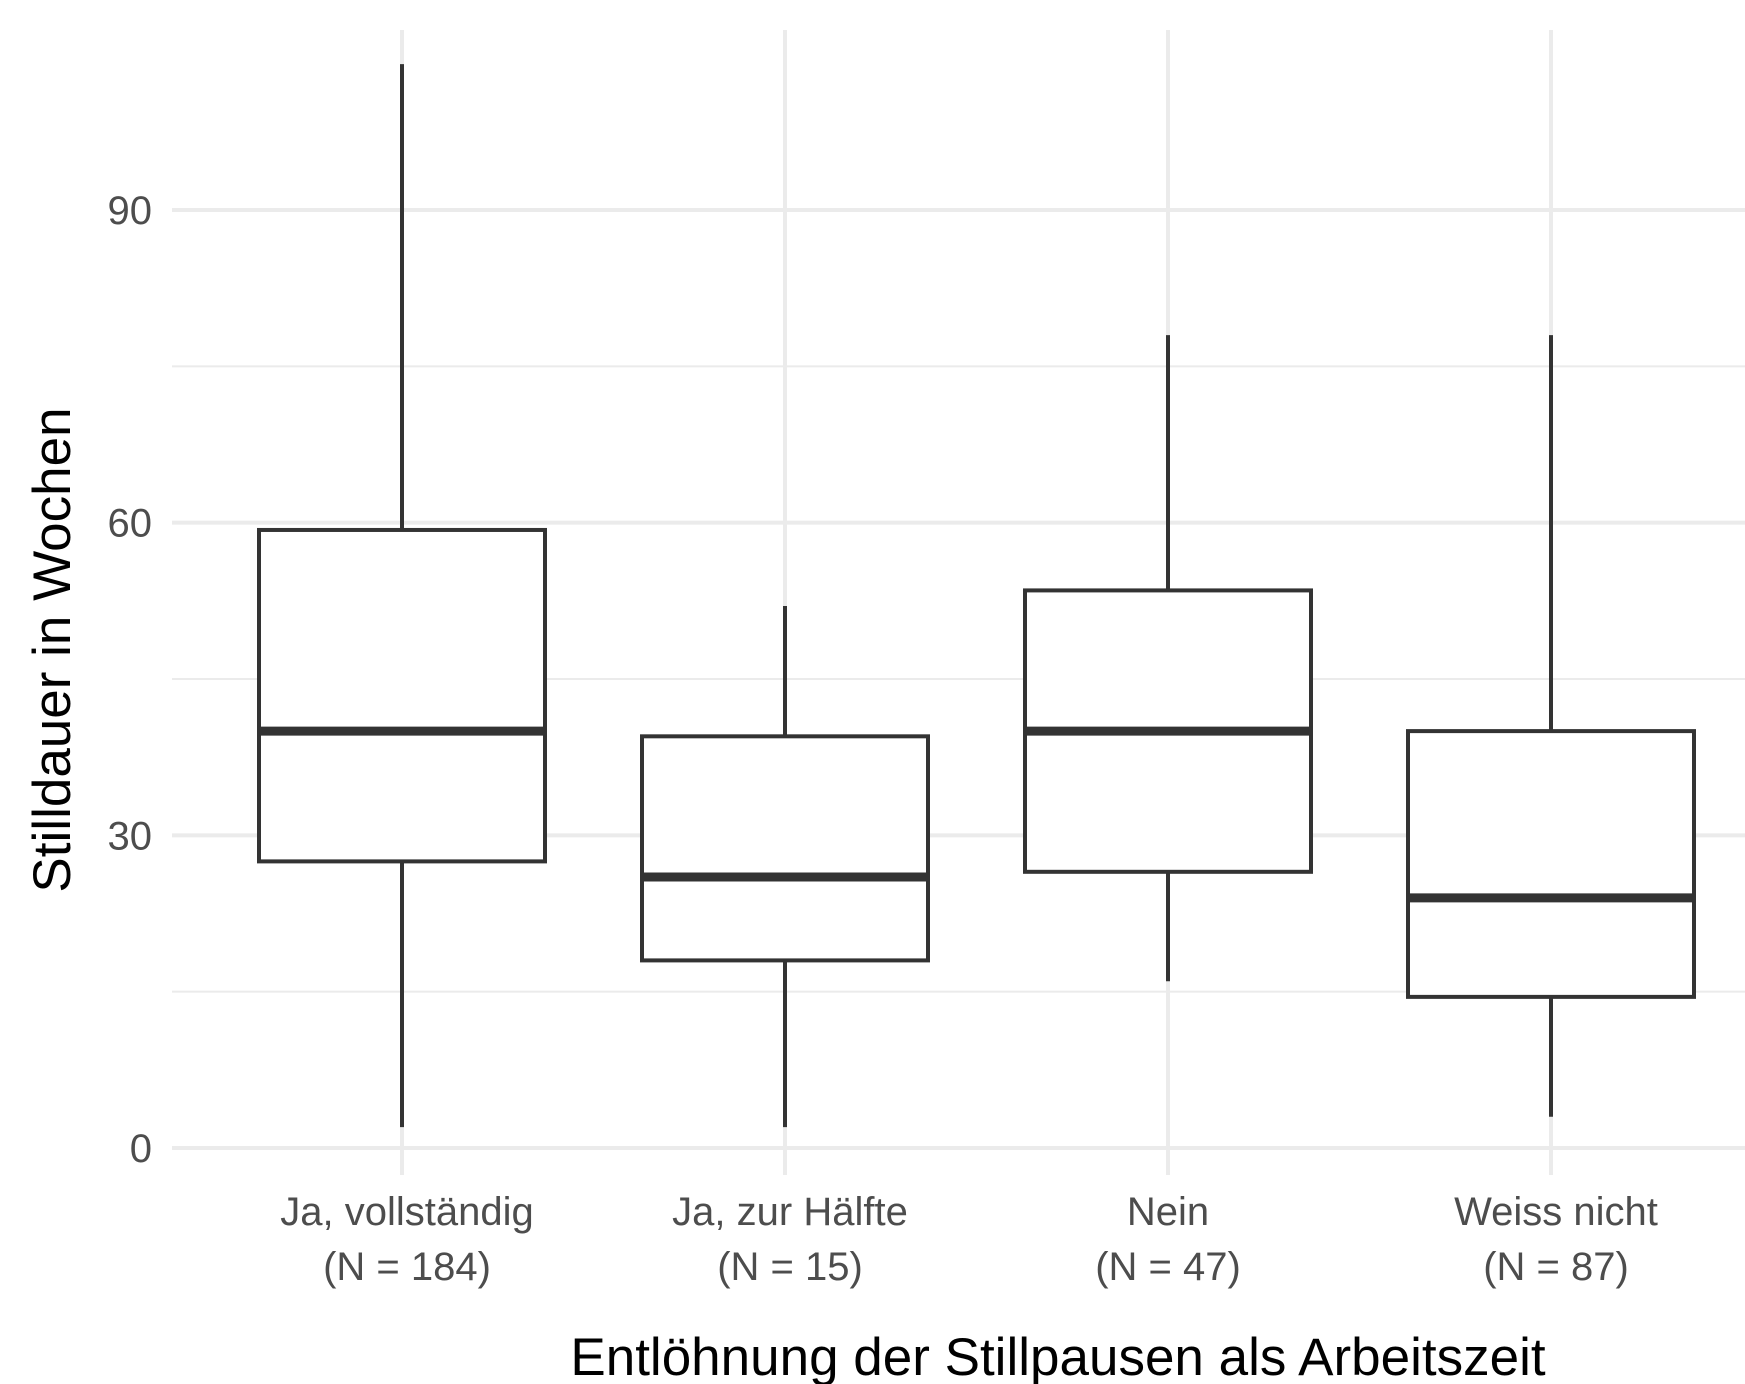 This screenshot has width=1745, height=1384. Describe the element at coordinates (790, 1212) in the screenshot. I see `x-tick-label-line1: Ja, zur Hälfte` at that location.